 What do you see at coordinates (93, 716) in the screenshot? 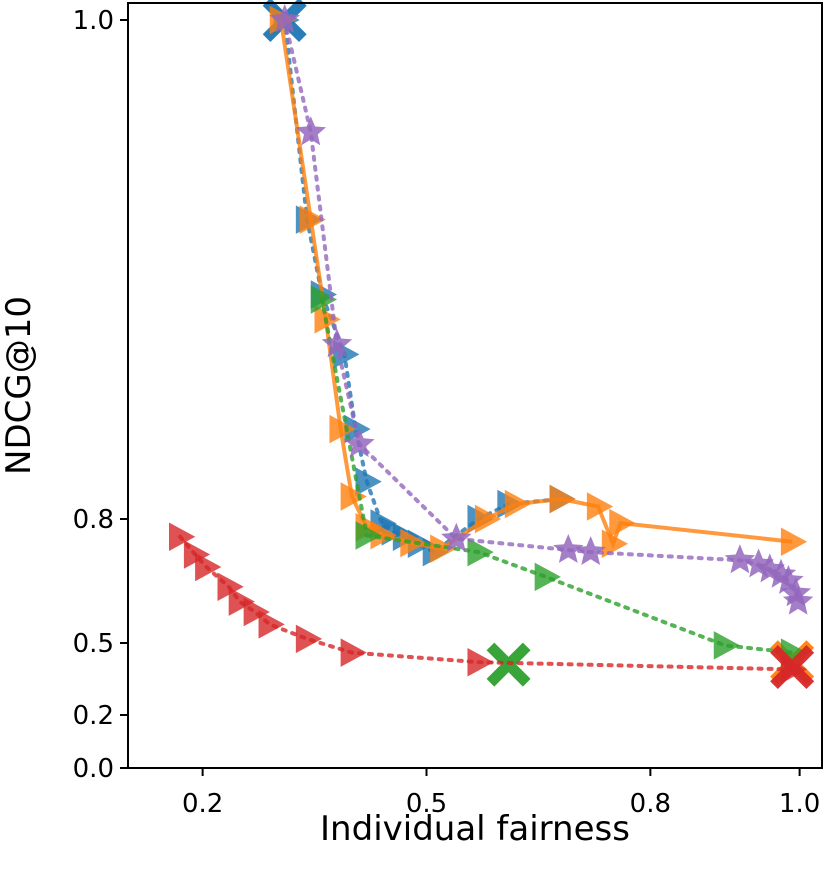
I see `y-tick-label: 0.2` at bounding box center [93, 716].